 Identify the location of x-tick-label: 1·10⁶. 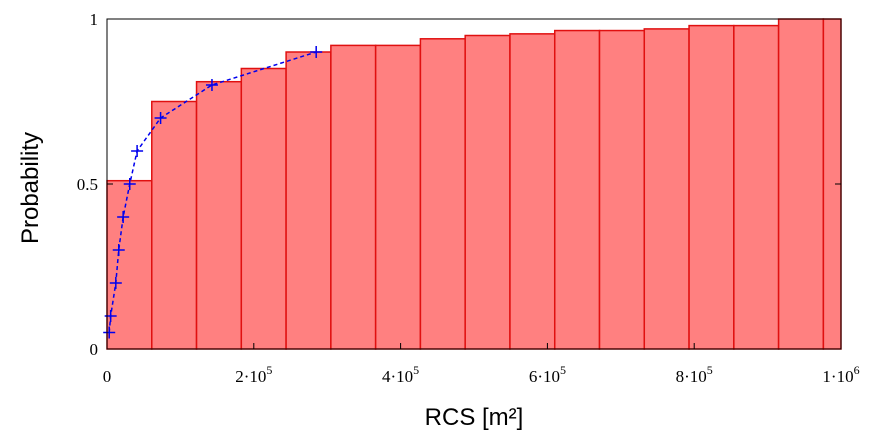
(840, 374).